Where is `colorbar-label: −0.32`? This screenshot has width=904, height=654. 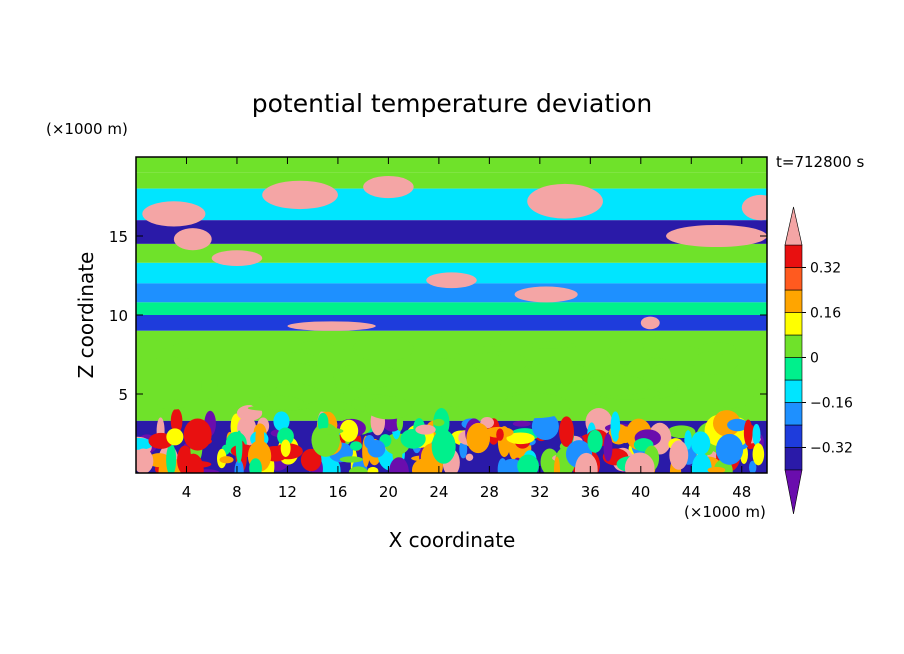 colorbar-label: −0.32 is located at coordinates (831, 449).